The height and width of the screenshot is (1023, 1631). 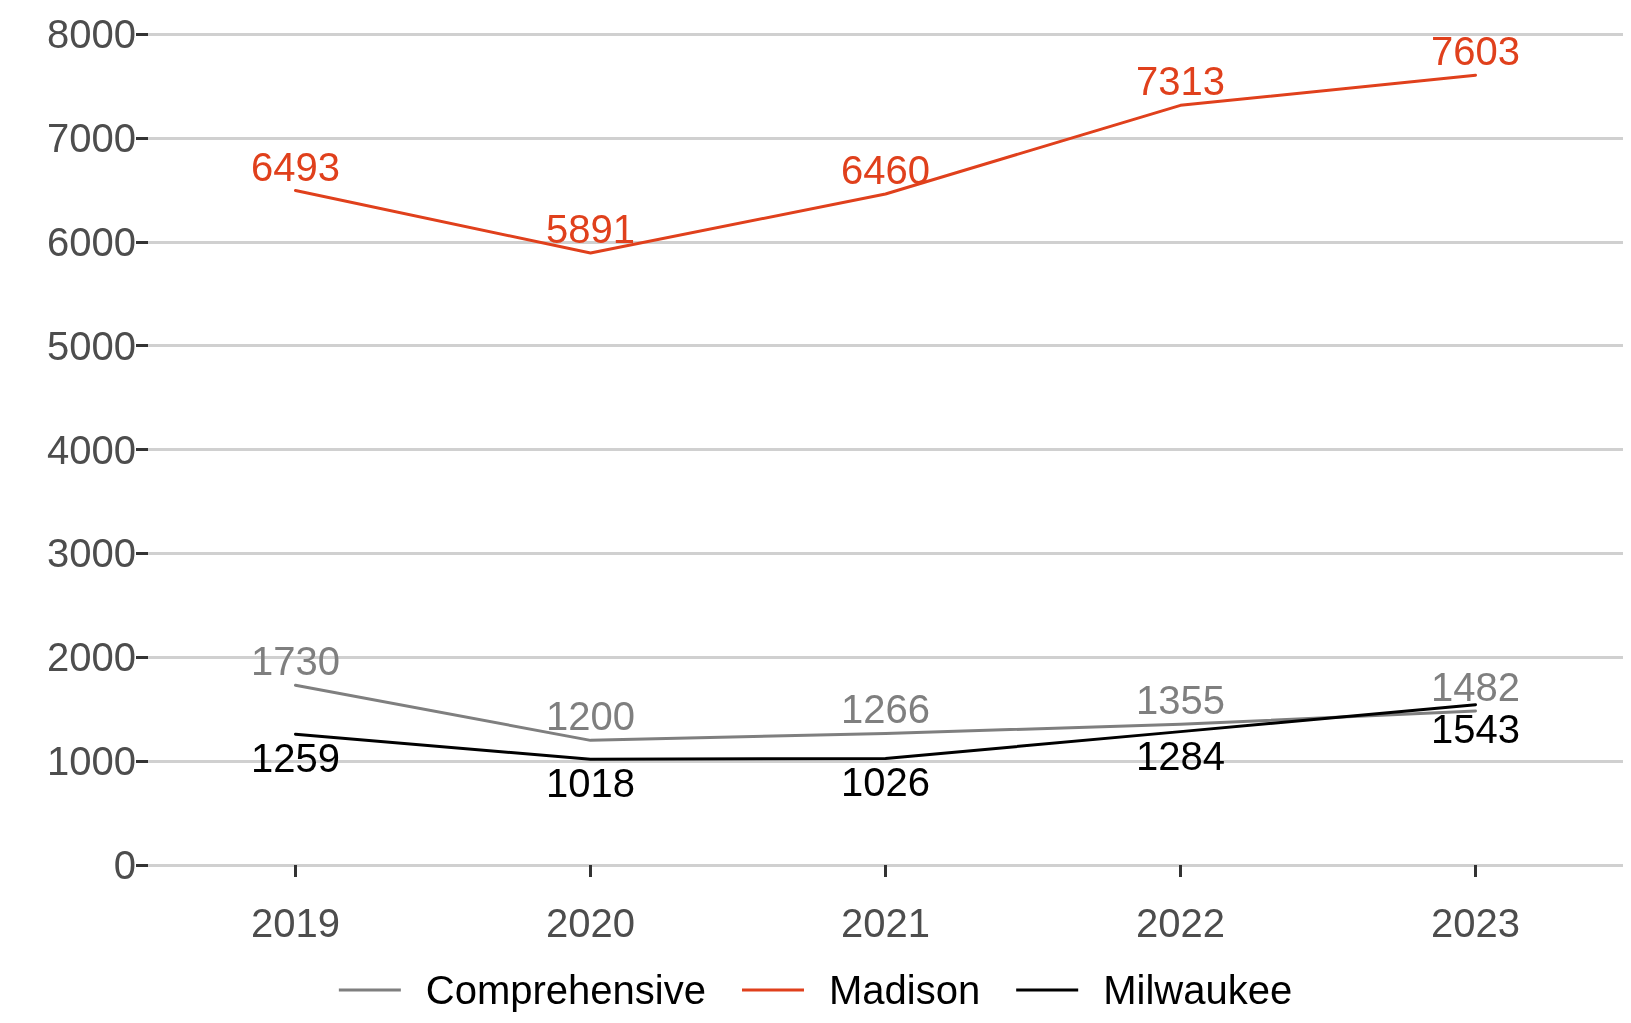 What do you see at coordinates (295, 758) in the screenshot?
I see `data-label: 1259` at bounding box center [295, 758].